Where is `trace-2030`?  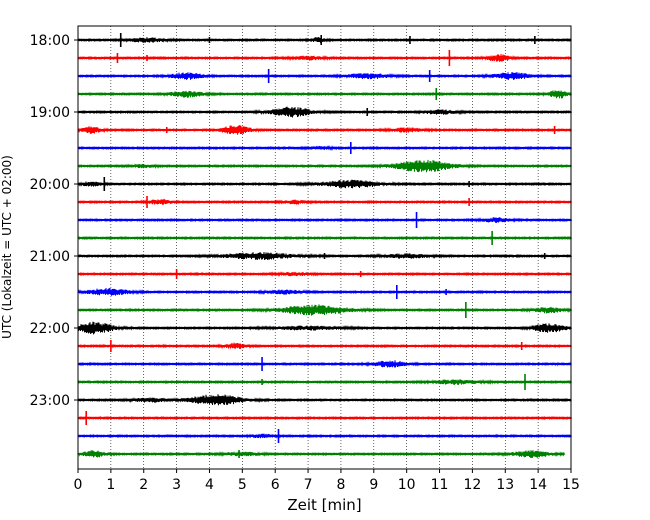
trace-2030 is located at coordinates (324, 220).